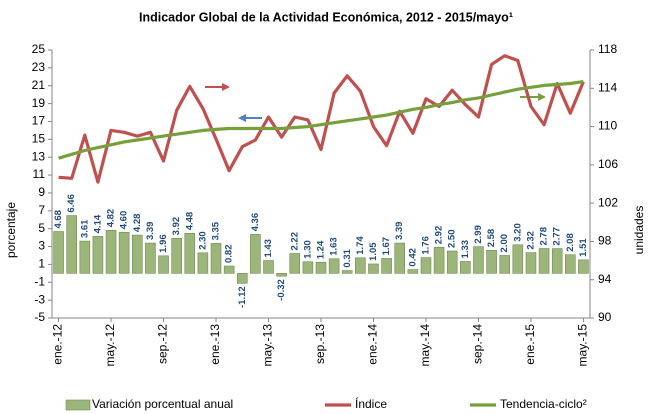  What do you see at coordinates (639, 230) in the screenshot?
I see `y2-axis-title: unidades` at bounding box center [639, 230].